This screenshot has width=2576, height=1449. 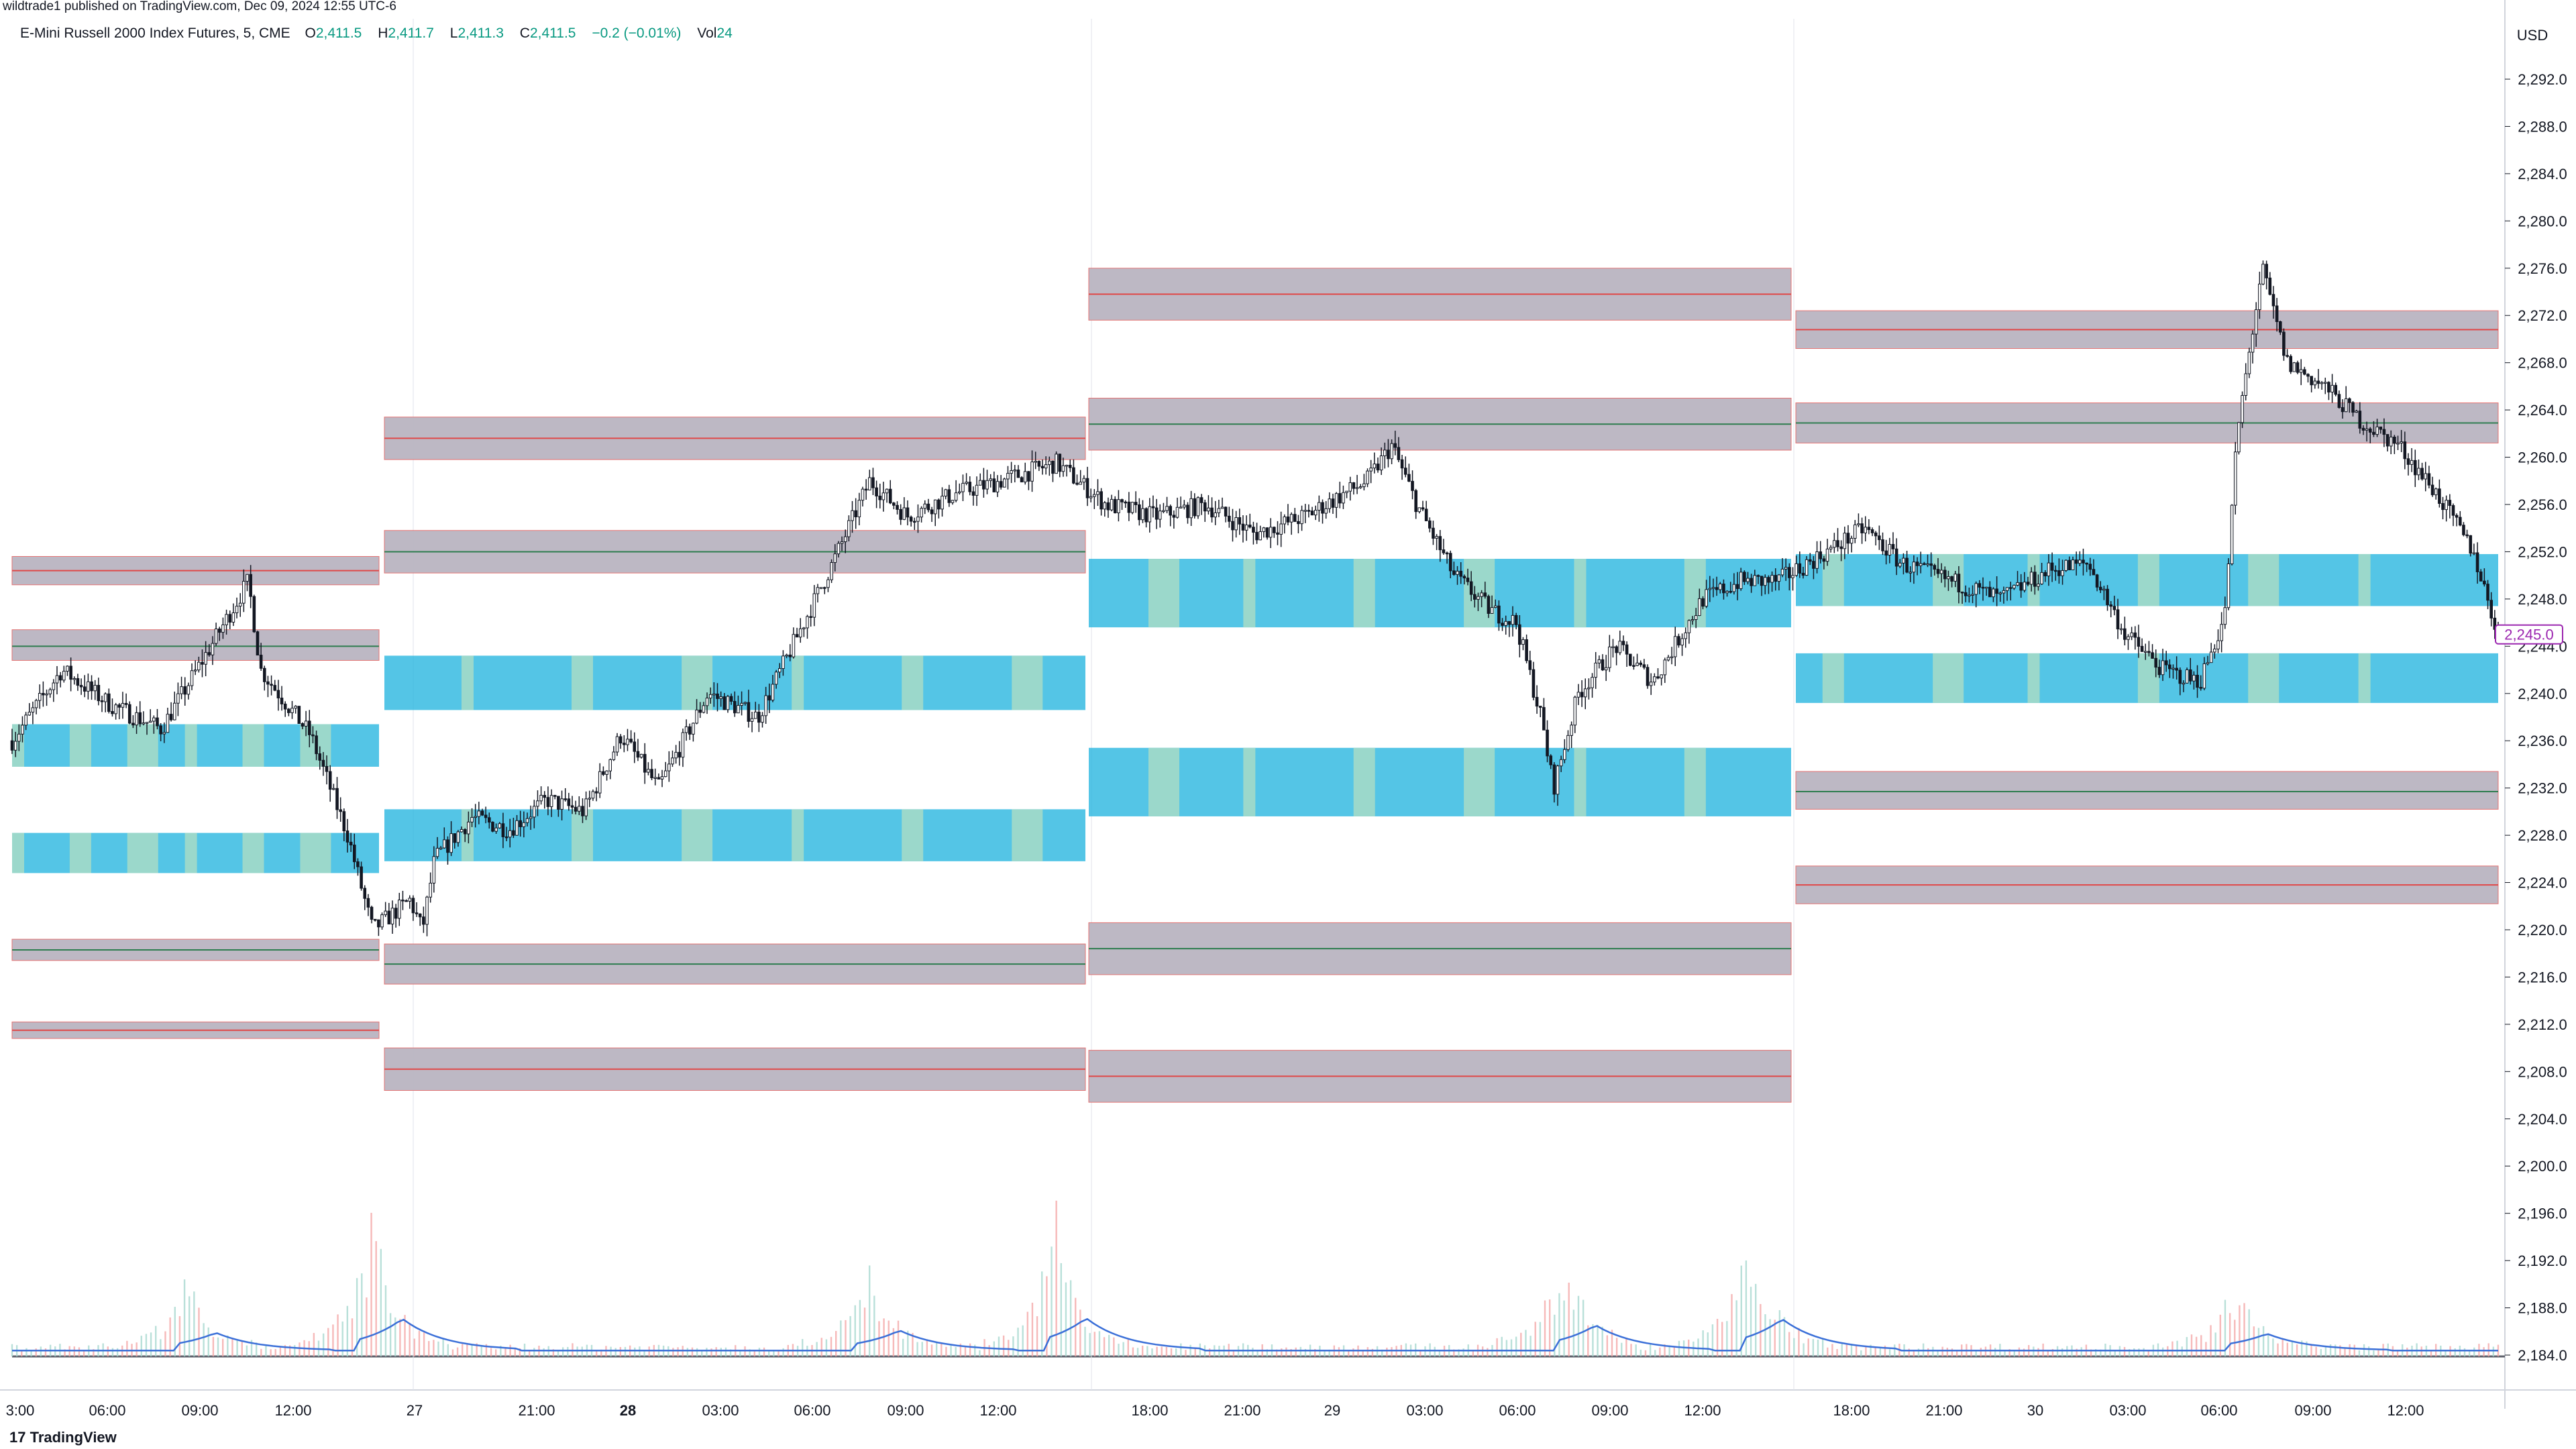 I want to click on price-tick-label: 2,248.0, so click(x=2542, y=599).